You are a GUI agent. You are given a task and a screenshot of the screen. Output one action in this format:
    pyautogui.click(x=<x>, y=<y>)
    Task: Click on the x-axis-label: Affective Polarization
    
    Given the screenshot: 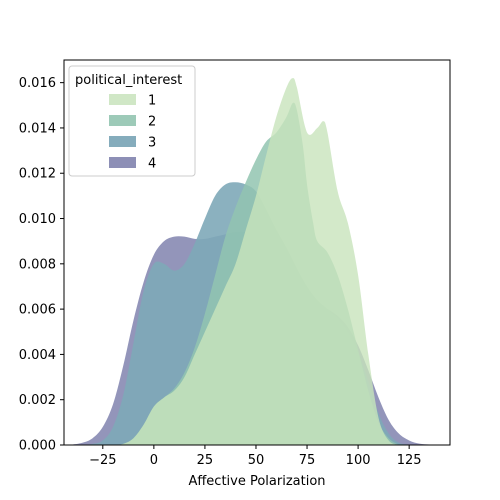 What is the action you would take?
    pyautogui.click(x=256, y=481)
    